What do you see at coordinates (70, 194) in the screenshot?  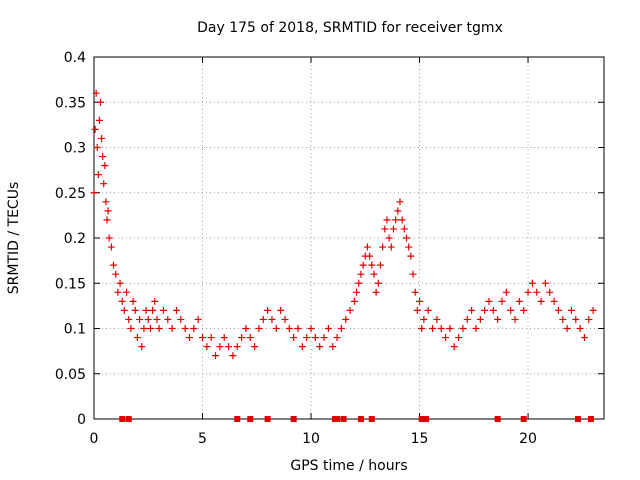 I see `y-tick-label: 0.25` at bounding box center [70, 194].